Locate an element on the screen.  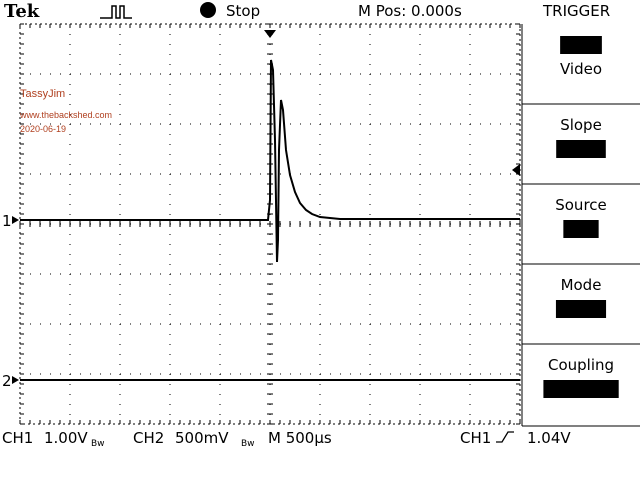
timebase: M 500µs is located at coordinates (300, 438).